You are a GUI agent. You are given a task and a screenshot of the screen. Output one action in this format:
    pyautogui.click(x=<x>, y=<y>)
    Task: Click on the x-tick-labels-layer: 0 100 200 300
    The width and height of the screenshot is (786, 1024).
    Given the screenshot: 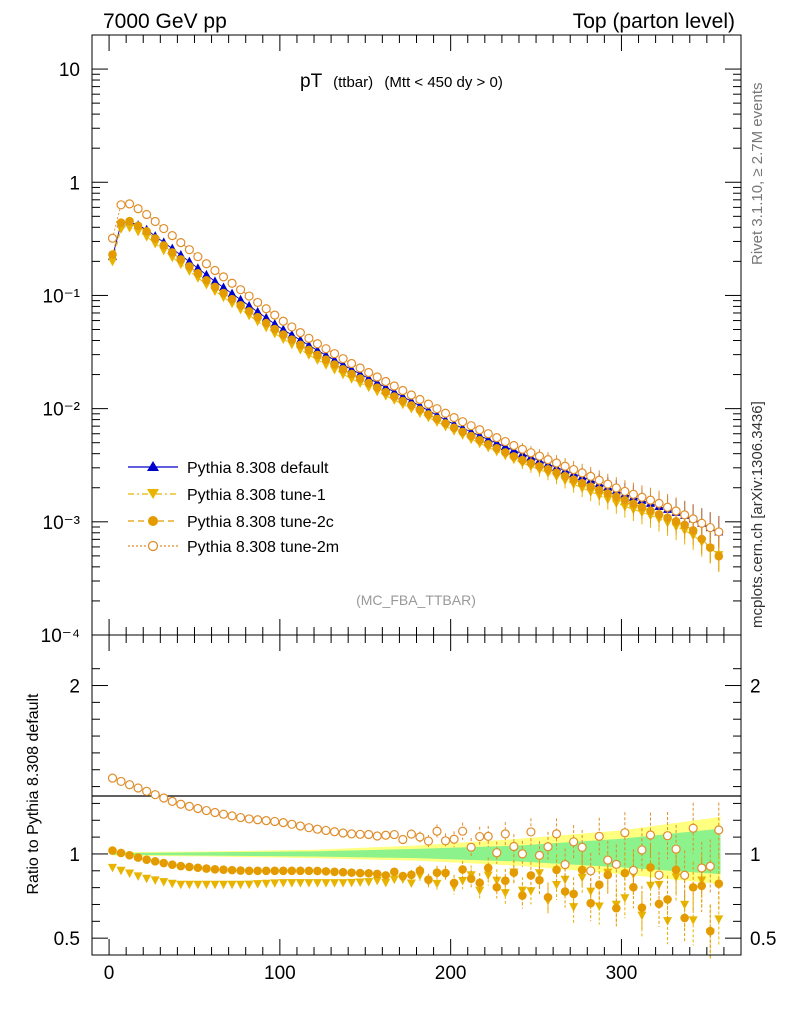 What is the action you would take?
    pyautogui.click(x=371, y=973)
    